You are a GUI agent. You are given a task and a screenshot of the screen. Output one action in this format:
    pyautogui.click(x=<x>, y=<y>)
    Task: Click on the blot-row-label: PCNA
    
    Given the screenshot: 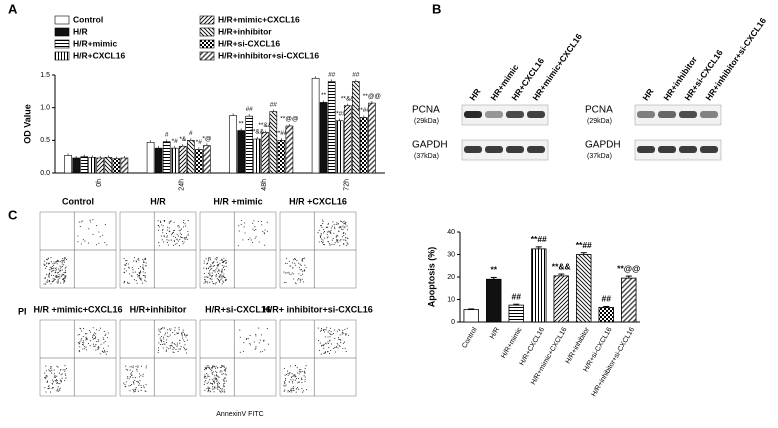 What is the action you would take?
    pyautogui.click(x=599, y=110)
    